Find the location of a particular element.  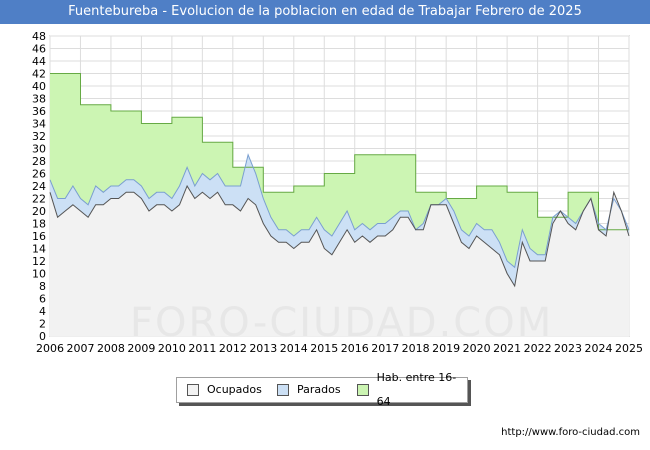

y-tick-label: 22 is located at coordinates (39, 199).